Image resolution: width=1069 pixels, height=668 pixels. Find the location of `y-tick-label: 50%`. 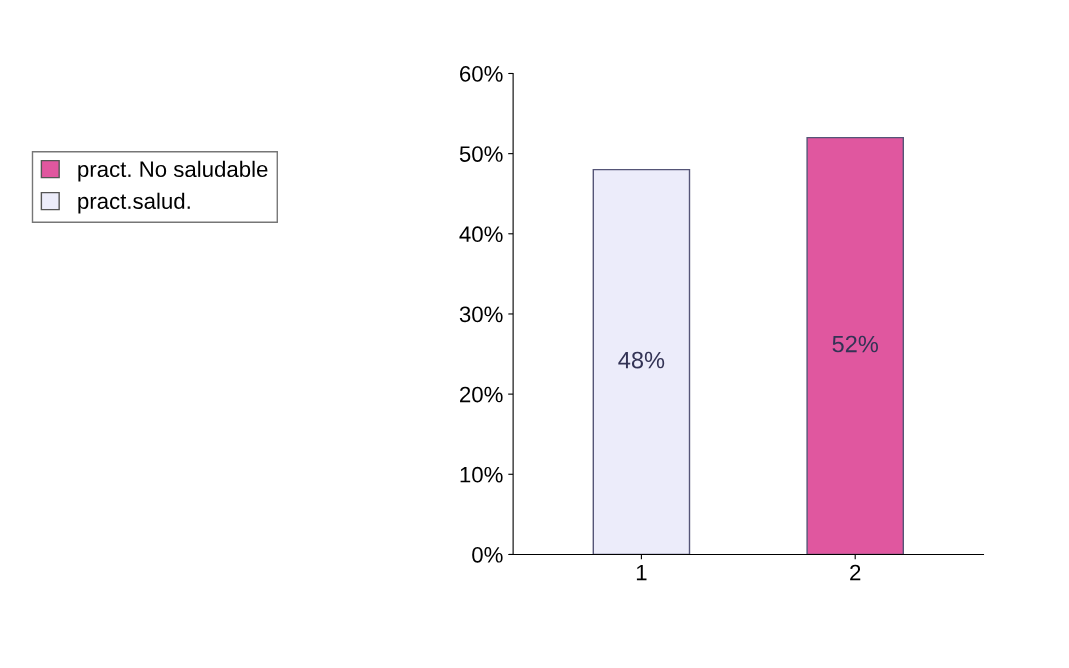

y-tick-label: 50% is located at coordinates (481, 154).